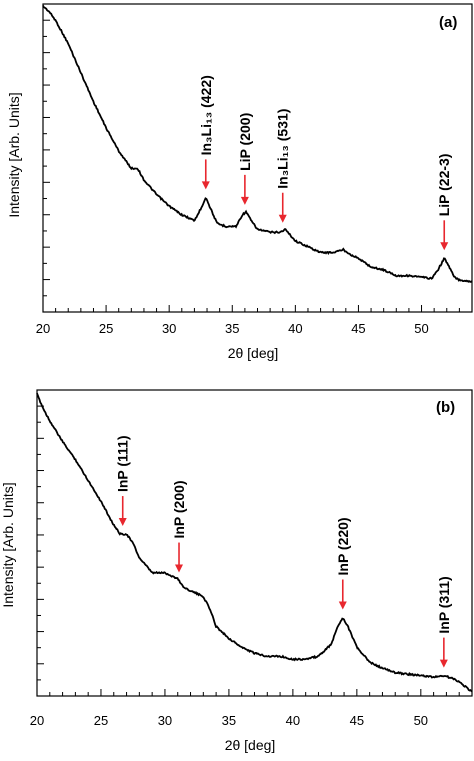  What do you see at coordinates (245, 142) in the screenshot?
I see `peak-label: LiP (200)` at bounding box center [245, 142].